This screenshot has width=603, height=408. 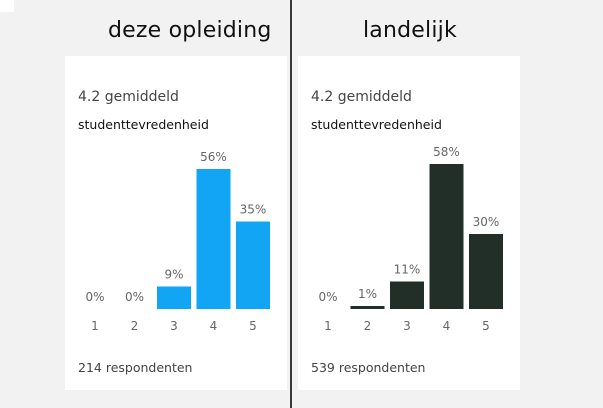 What do you see at coordinates (135, 367) in the screenshot?
I see `respondent-count: 214 respondenten` at bounding box center [135, 367].